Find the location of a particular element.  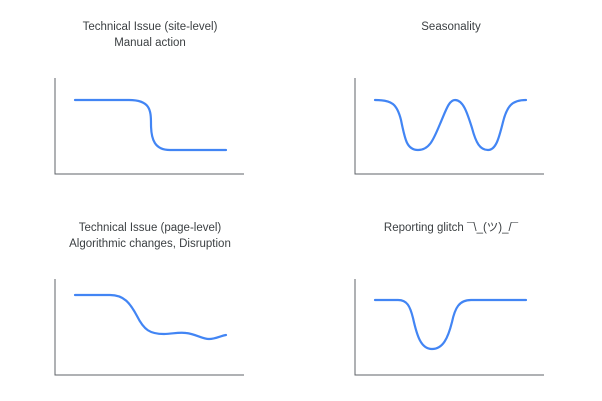

trend-line-drop is located at coordinates (150, 125).